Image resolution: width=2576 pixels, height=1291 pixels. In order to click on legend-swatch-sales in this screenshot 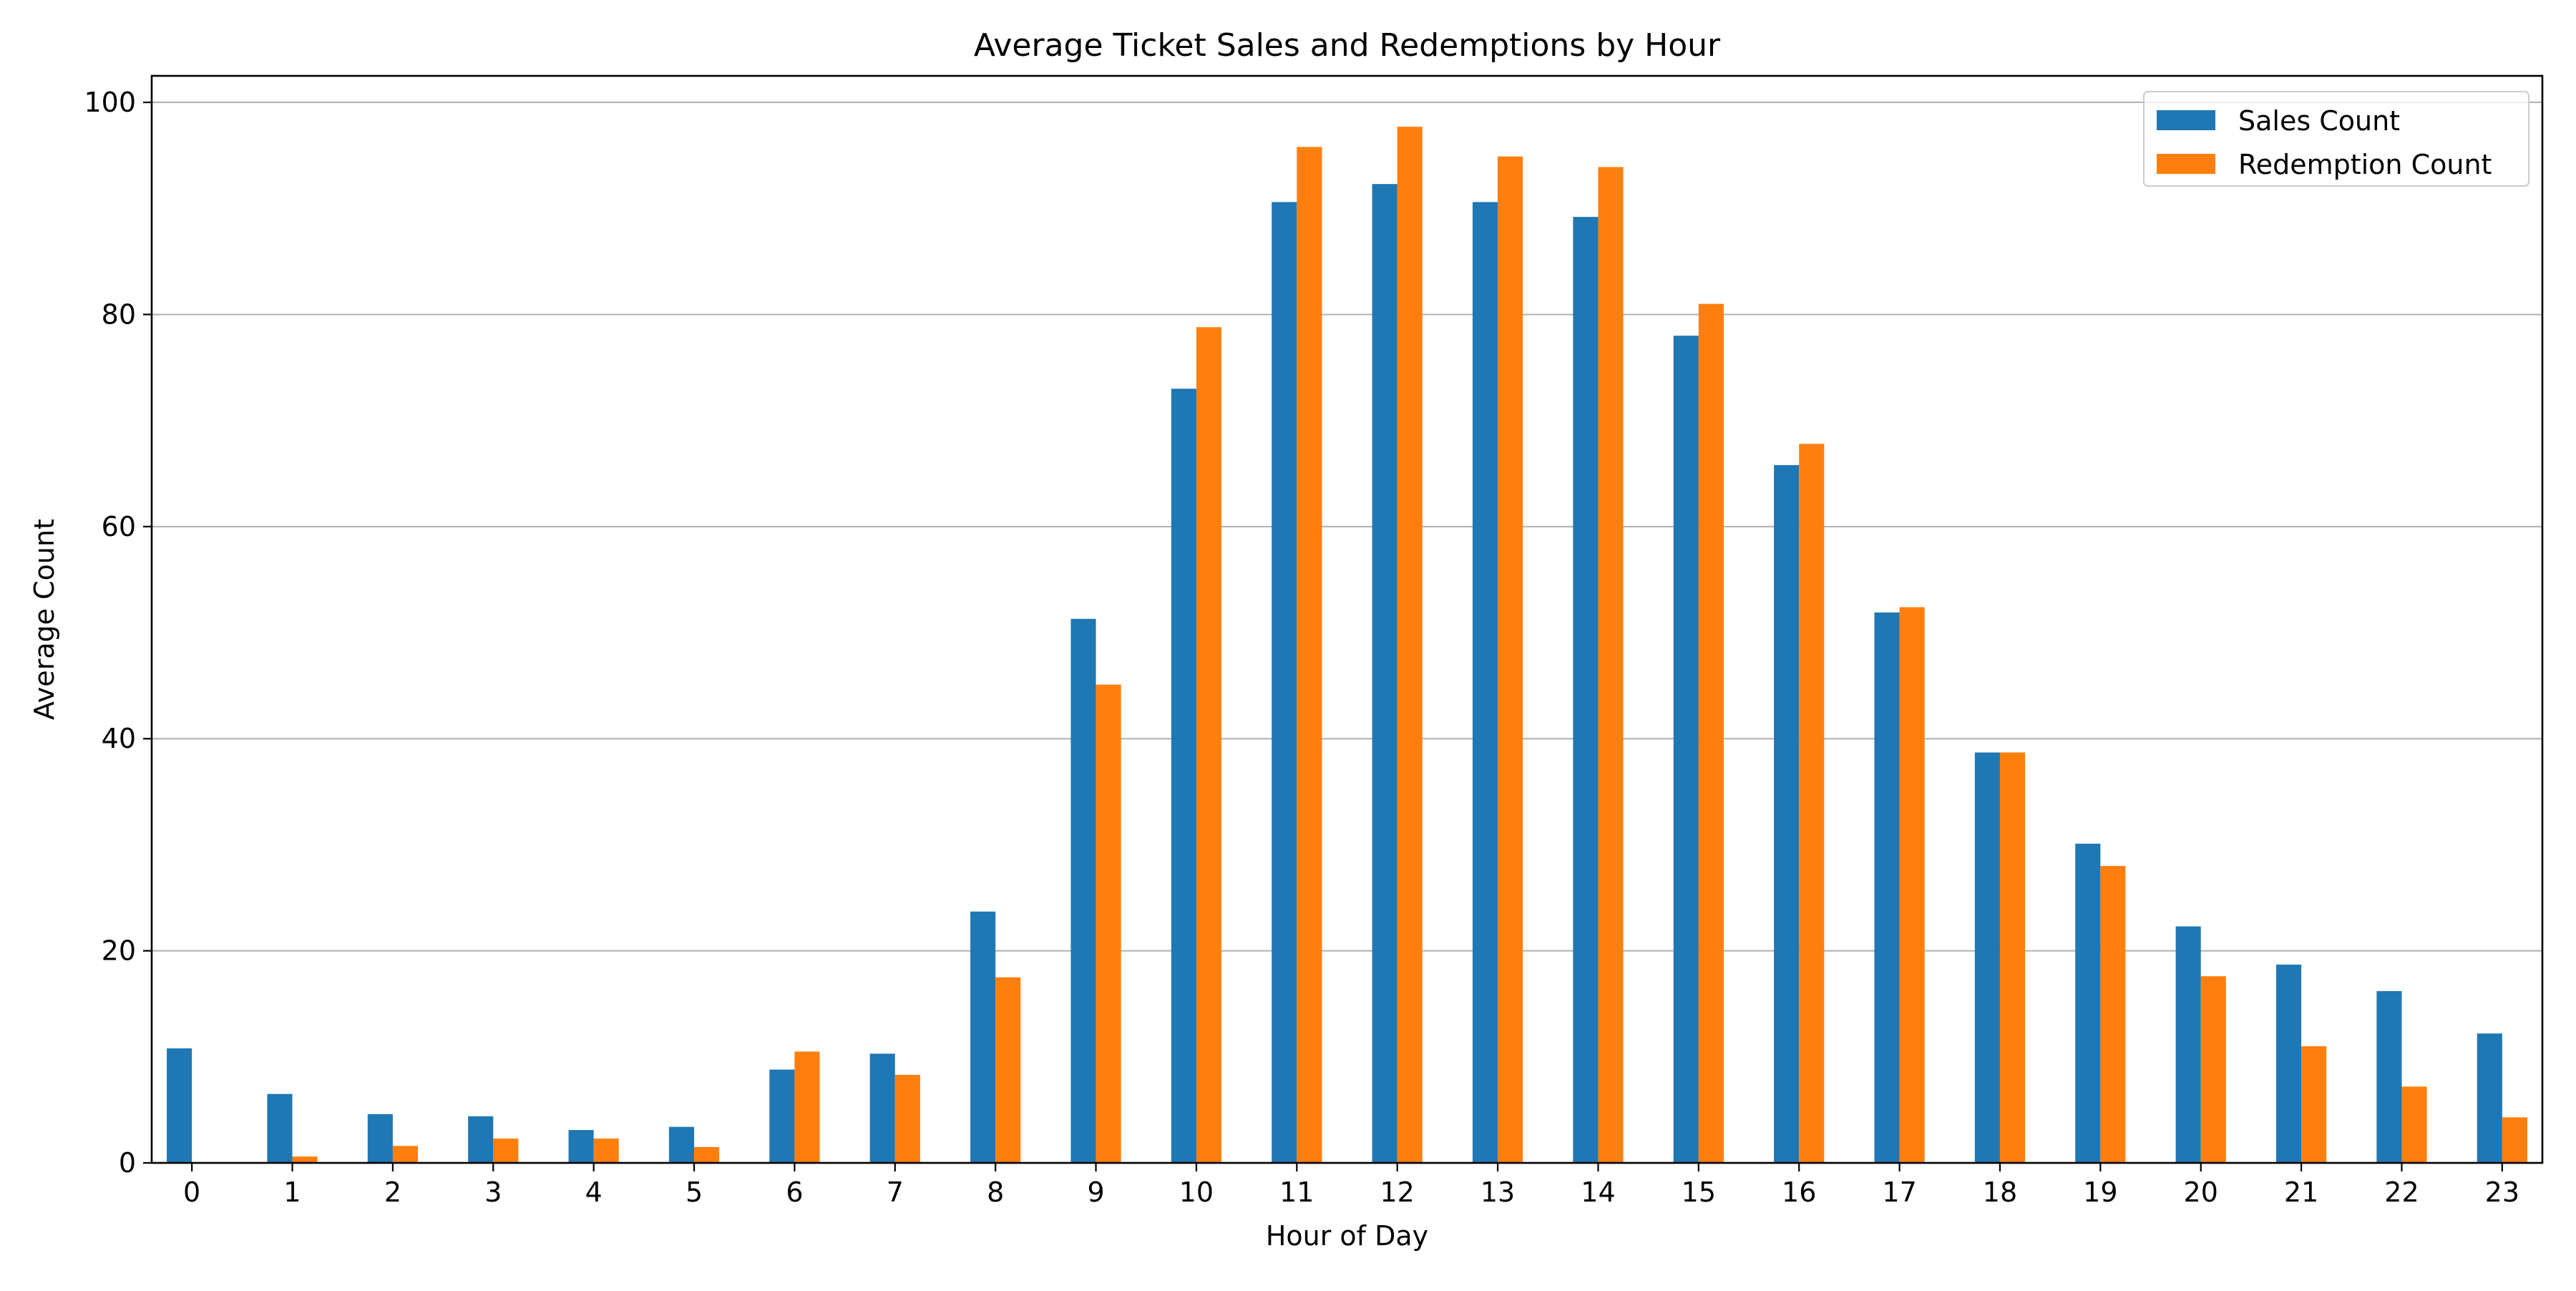, I will do `click(2186, 120)`.